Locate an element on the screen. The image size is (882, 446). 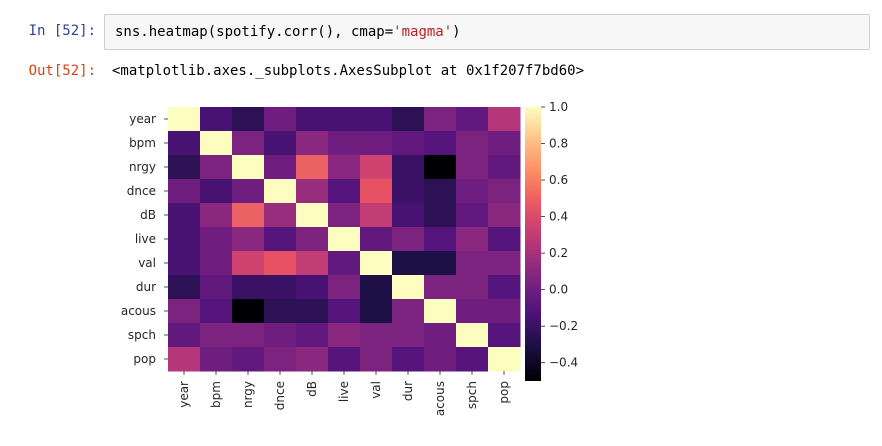
heatmap-cell-acous-val is located at coordinates (376, 311).